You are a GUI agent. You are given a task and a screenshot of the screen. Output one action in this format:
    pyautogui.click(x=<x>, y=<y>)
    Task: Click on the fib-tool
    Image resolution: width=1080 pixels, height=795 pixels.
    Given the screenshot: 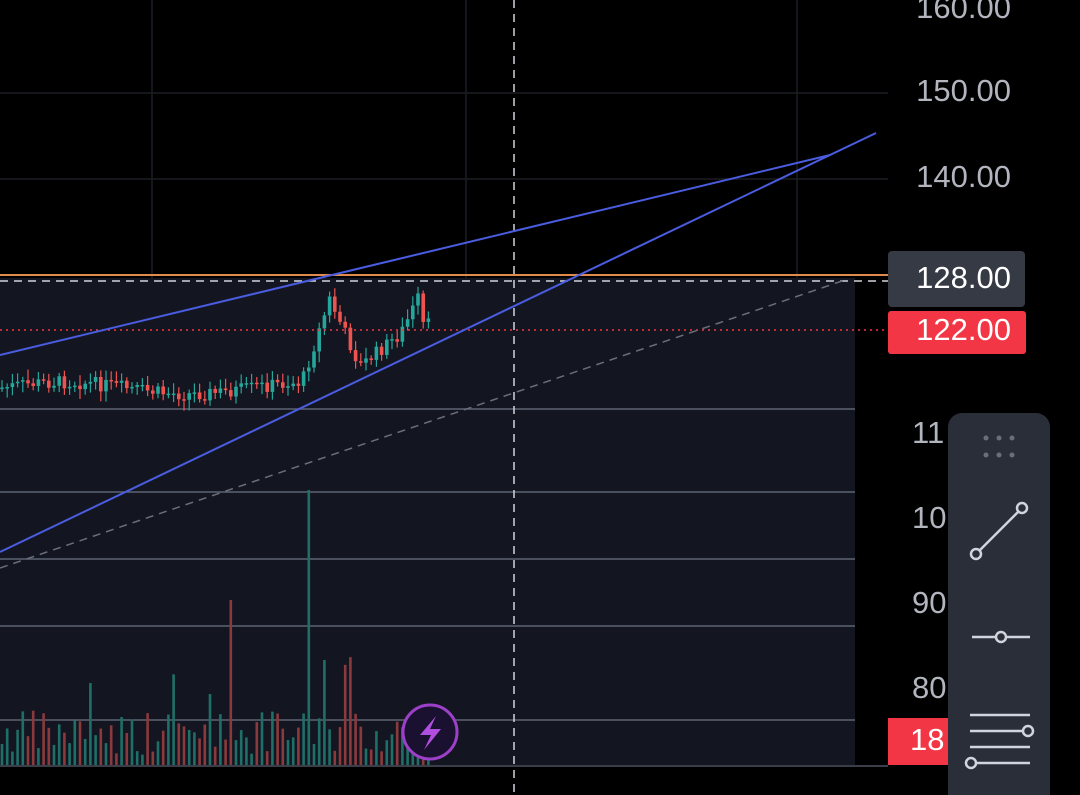 What is the action you would take?
    pyautogui.click(x=999, y=741)
    